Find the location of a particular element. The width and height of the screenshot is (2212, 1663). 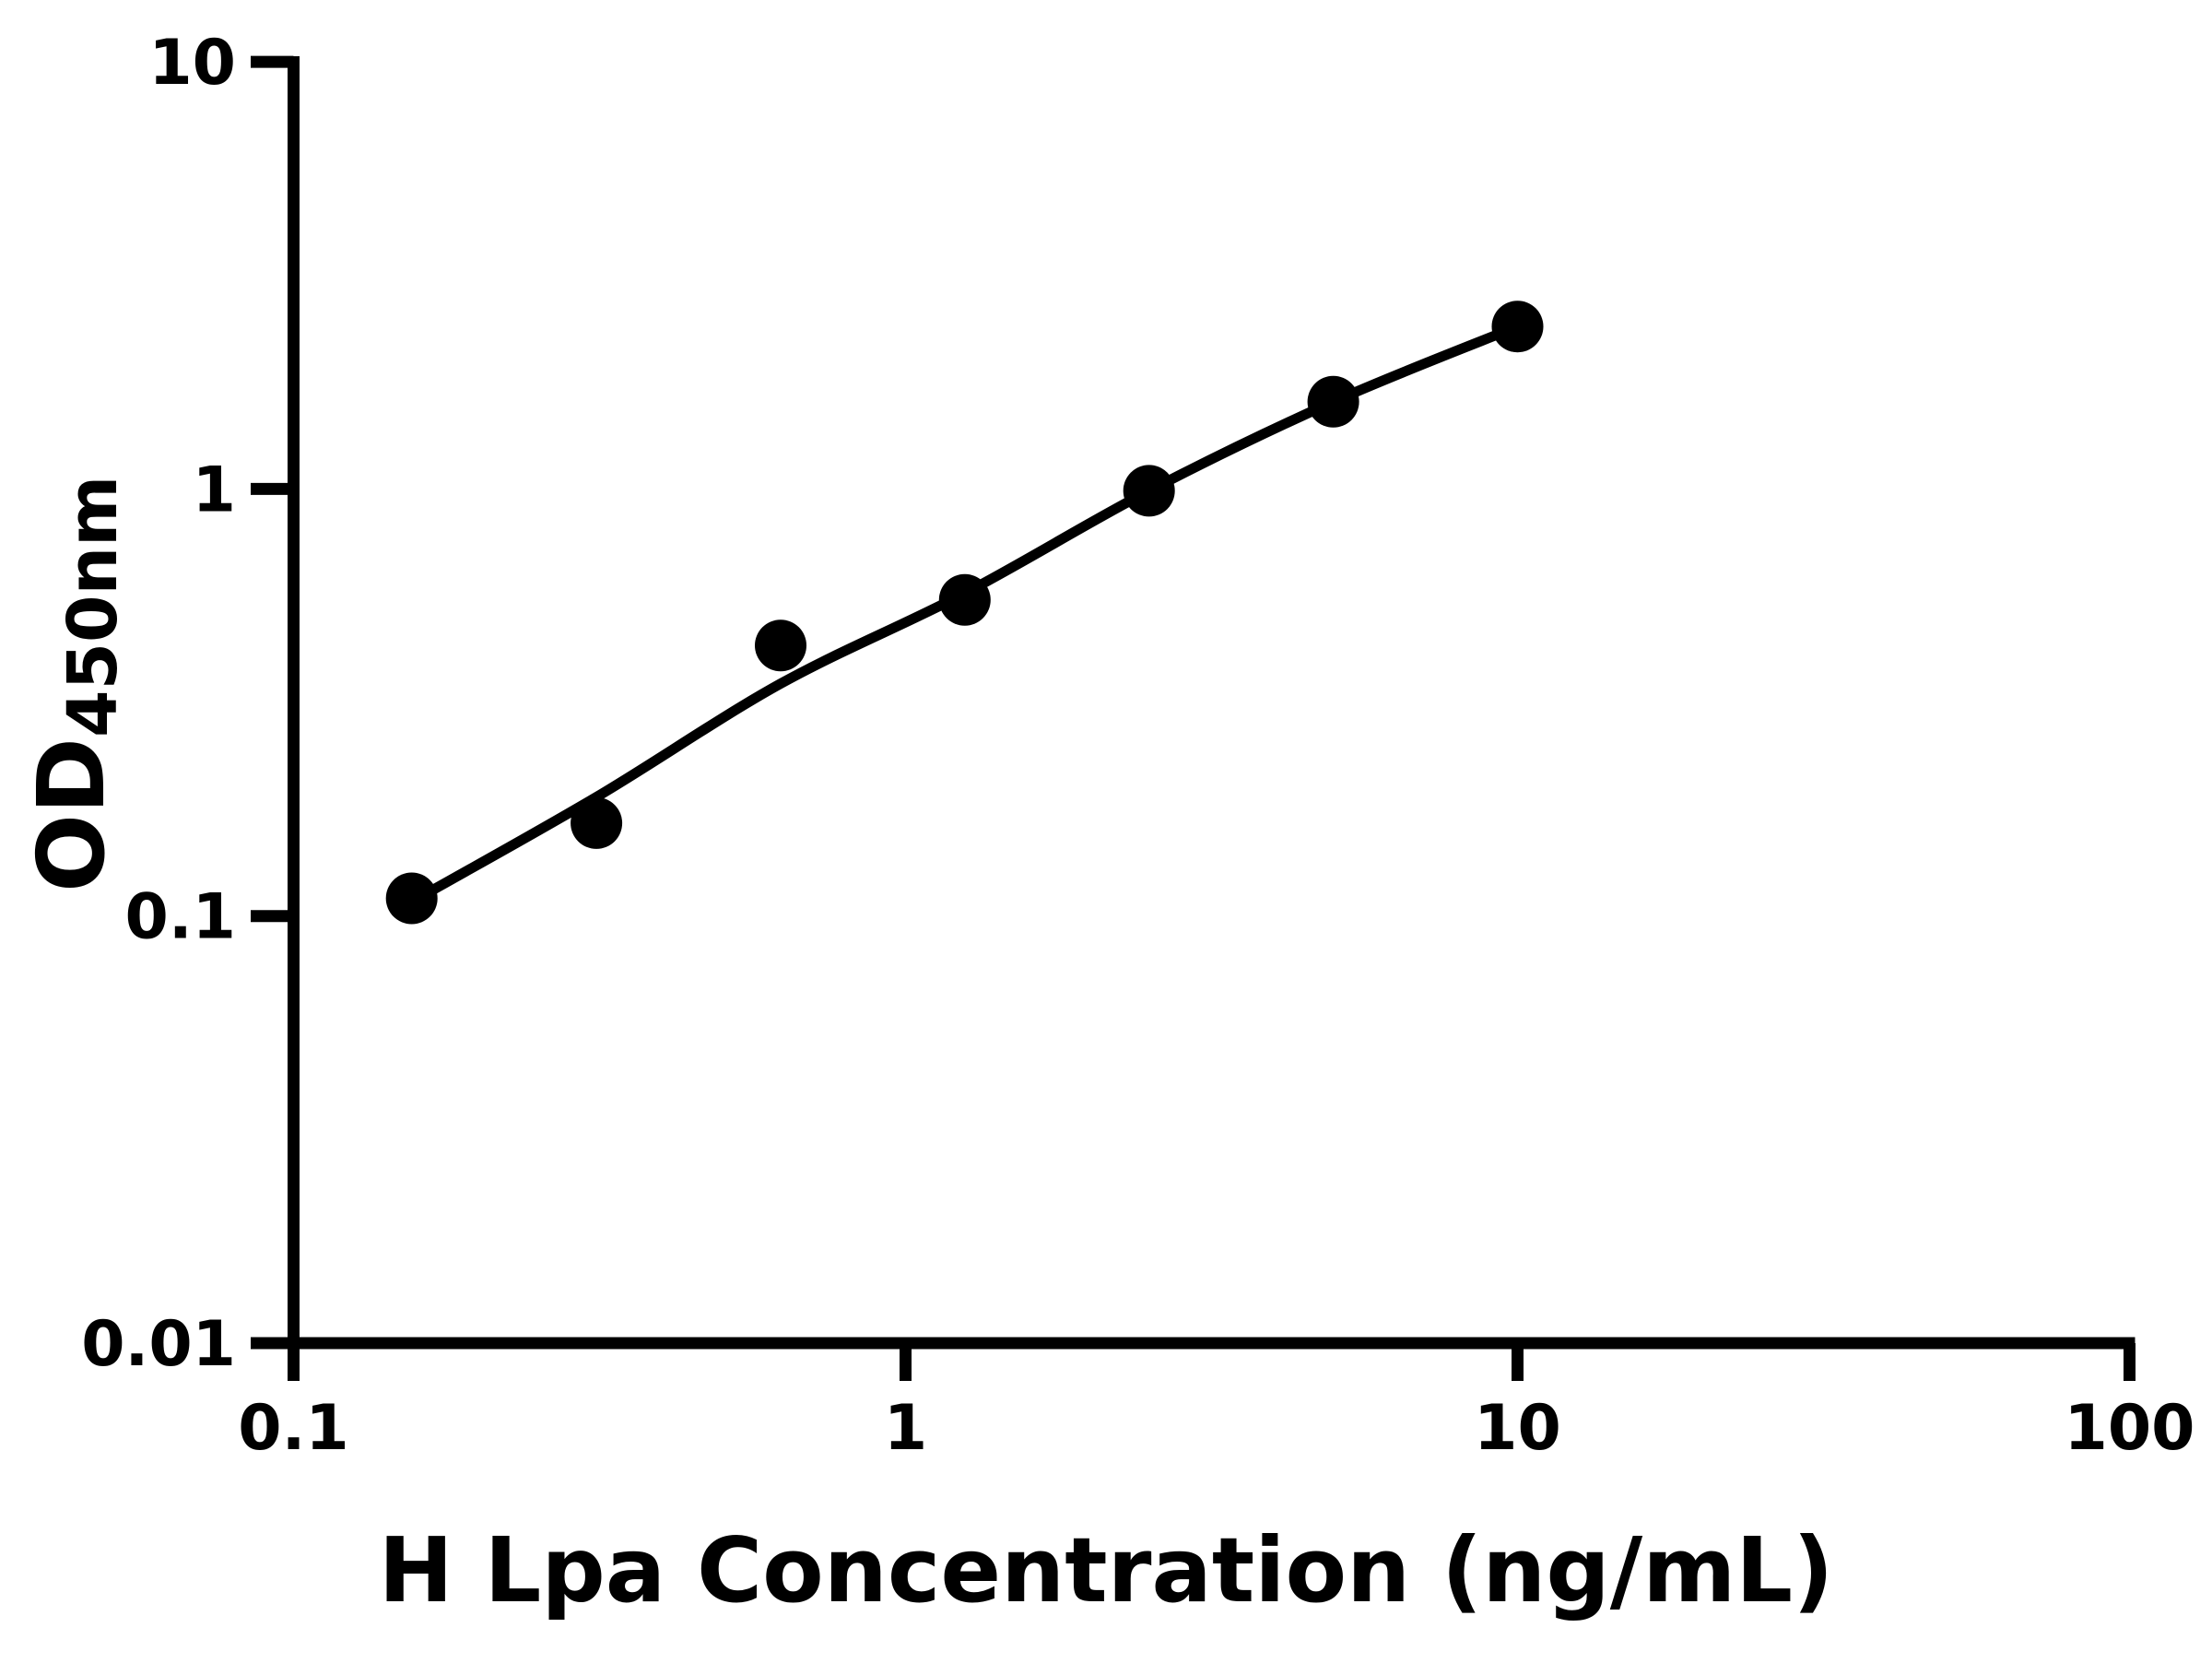

y-tick-label: 0.01 is located at coordinates (158, 1344).